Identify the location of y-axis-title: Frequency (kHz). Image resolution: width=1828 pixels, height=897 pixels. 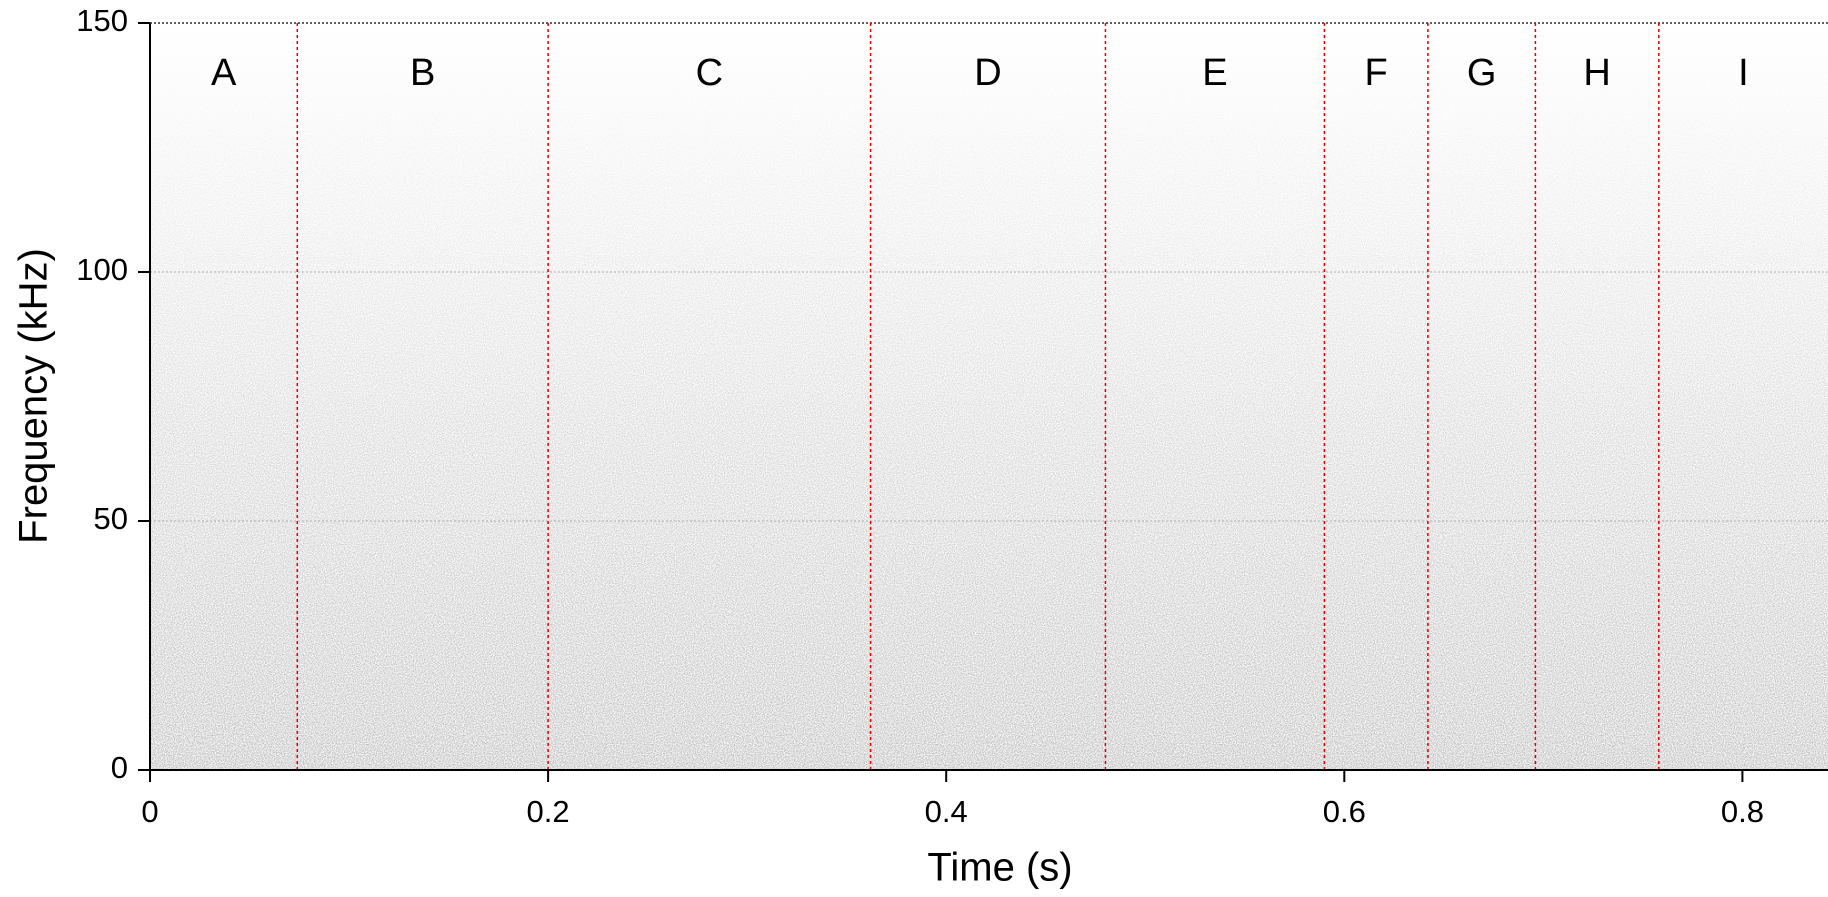
(34, 396).